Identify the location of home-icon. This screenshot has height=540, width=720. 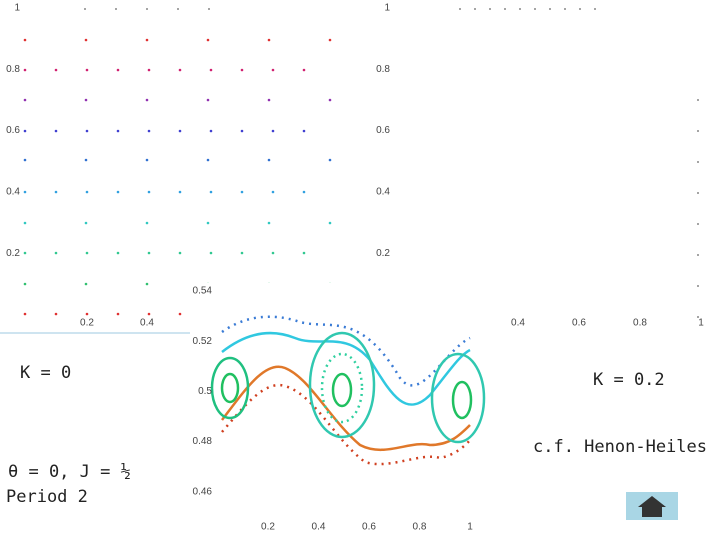
(652, 501).